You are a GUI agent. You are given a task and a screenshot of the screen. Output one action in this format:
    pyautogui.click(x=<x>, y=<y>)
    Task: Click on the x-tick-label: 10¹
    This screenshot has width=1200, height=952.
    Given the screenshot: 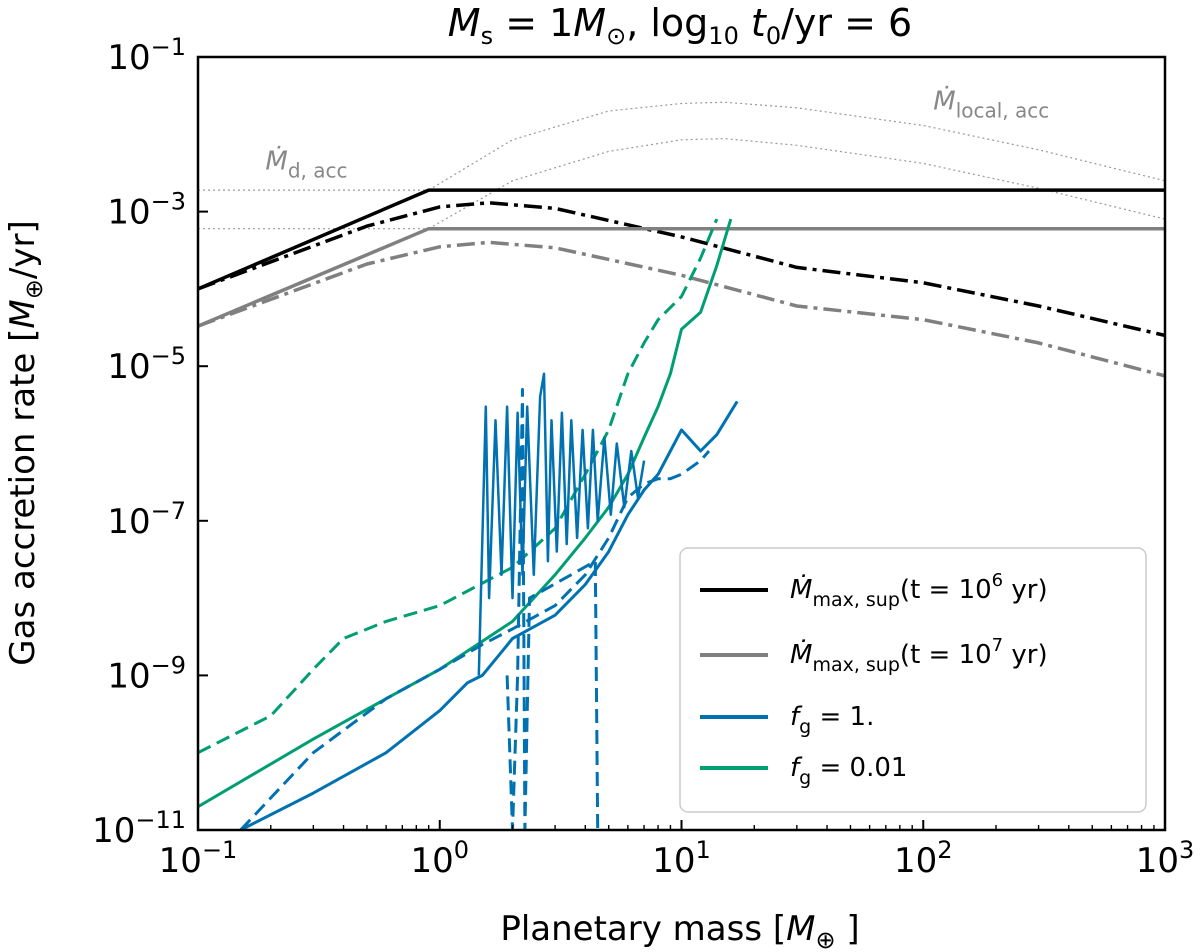 What is the action you would take?
    pyautogui.click(x=681, y=858)
    